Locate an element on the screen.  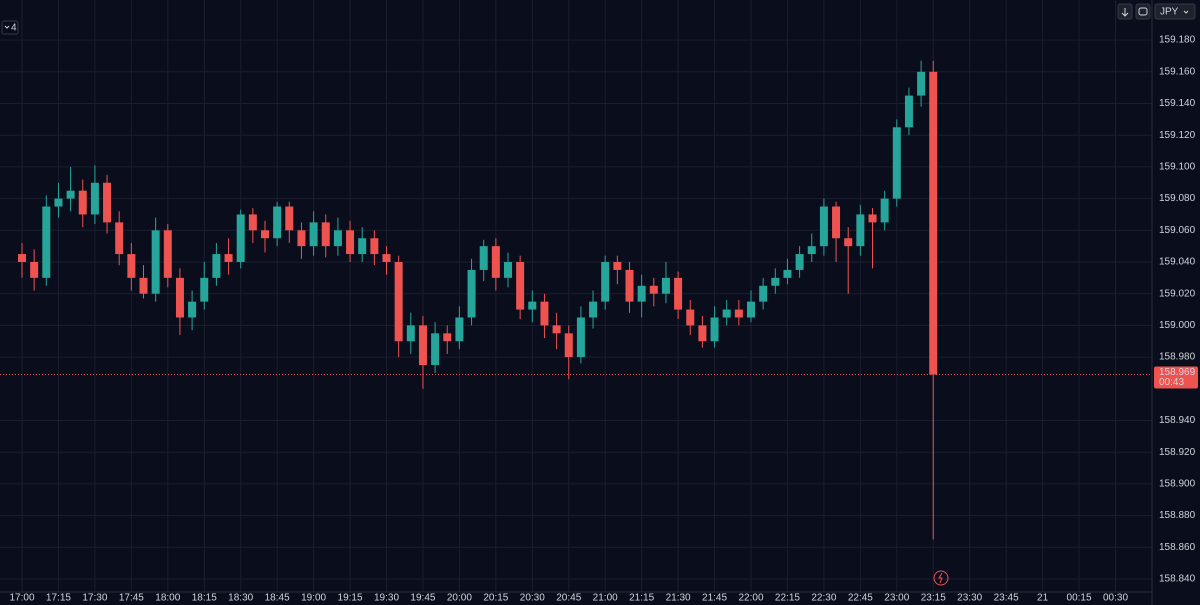
countdown-label: 00:43 is located at coordinates (1171, 382).